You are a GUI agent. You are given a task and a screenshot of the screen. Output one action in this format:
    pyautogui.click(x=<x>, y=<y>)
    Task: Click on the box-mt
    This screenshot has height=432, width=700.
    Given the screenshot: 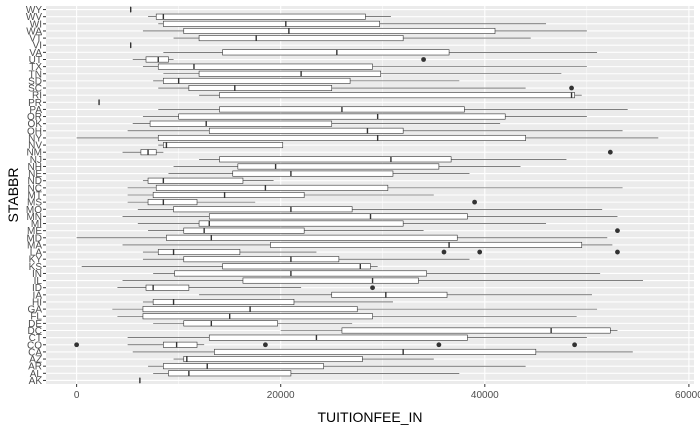 What is the action you would take?
    pyautogui.click(x=280, y=195)
    